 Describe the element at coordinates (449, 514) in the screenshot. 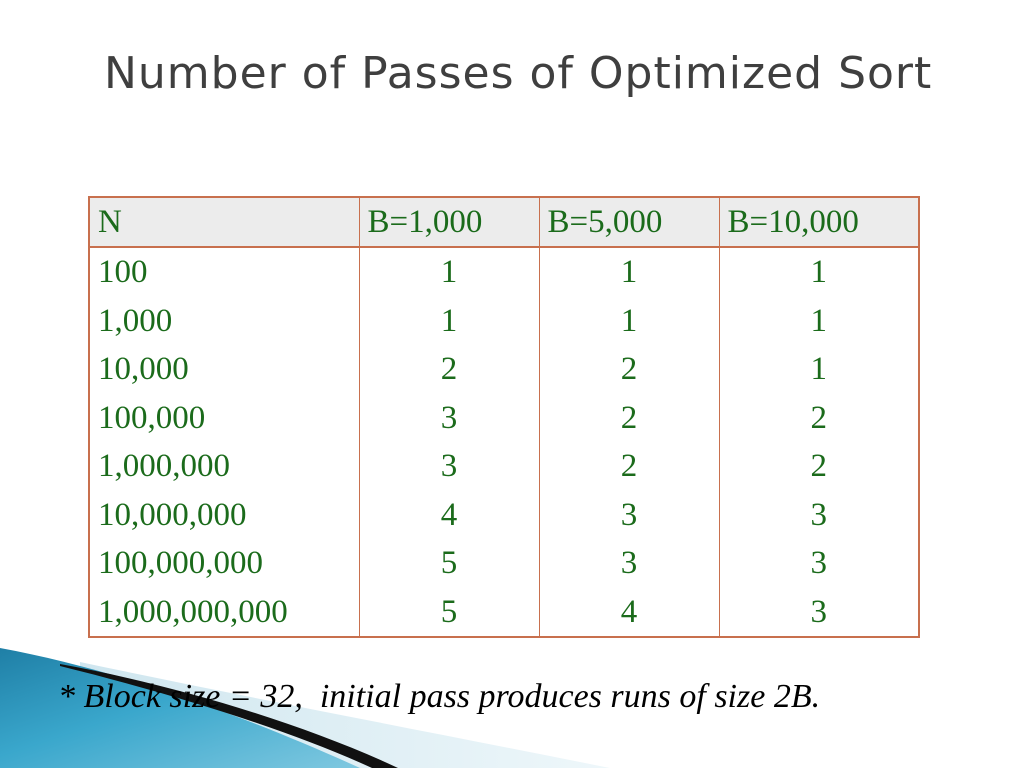

I see `cell-b1000: 4` at that location.